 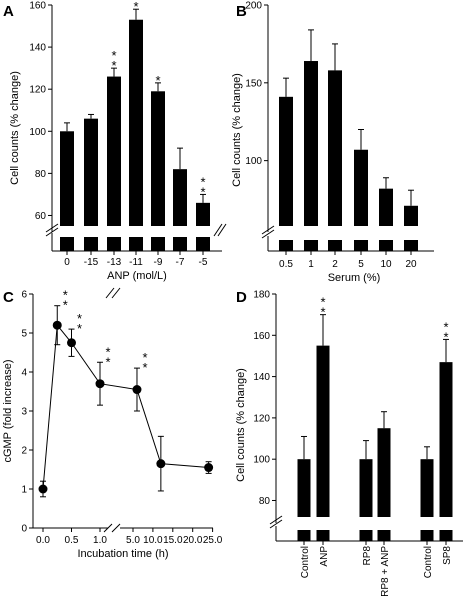 I want to click on panel-a-sig-6-star-0: *, so click(x=202, y=191).